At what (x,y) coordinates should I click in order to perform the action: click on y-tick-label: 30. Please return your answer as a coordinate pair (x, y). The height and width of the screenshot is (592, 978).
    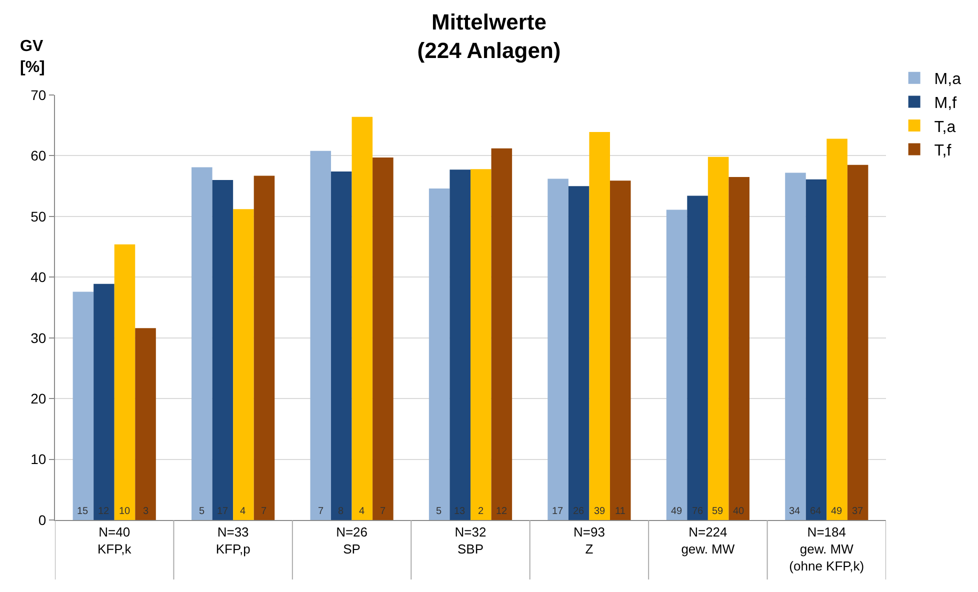
    Looking at the image, I should click on (38, 338).